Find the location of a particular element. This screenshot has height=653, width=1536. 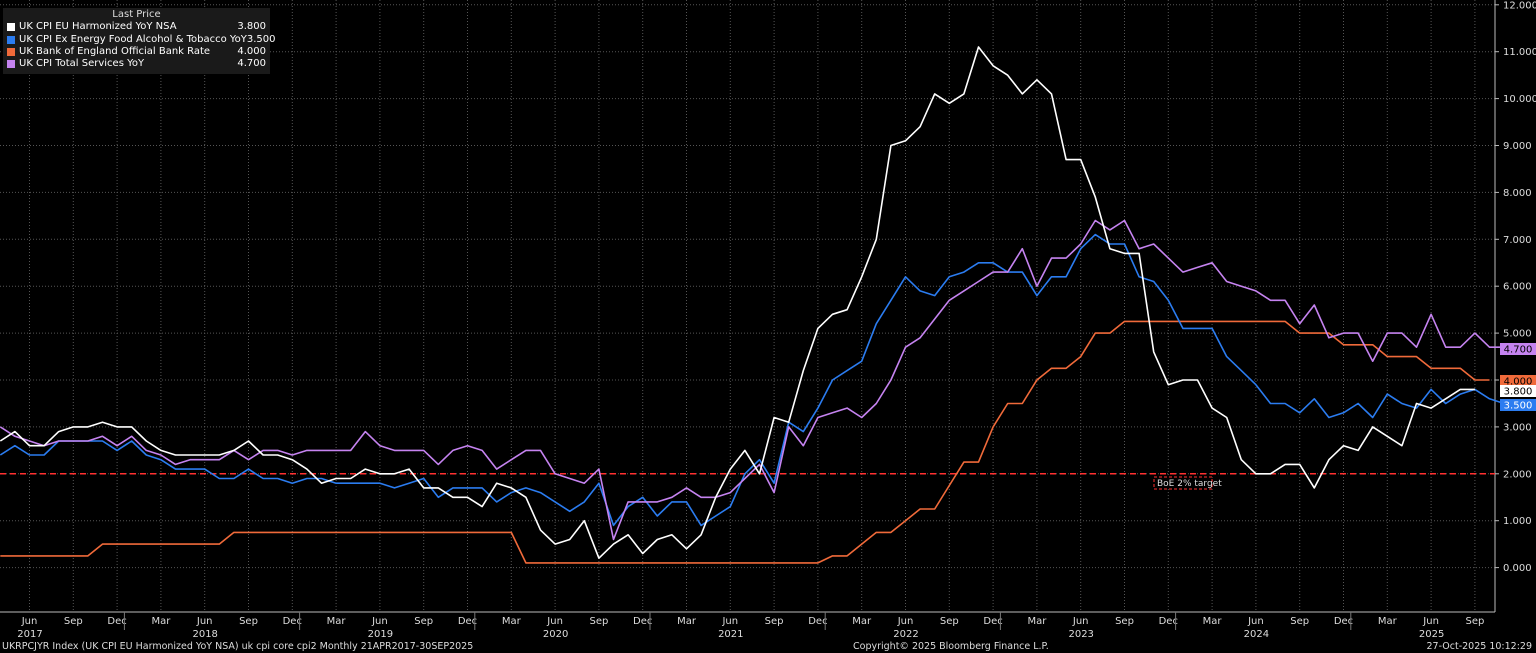

reference-line-label: BoE 2% target is located at coordinates (1189, 484).